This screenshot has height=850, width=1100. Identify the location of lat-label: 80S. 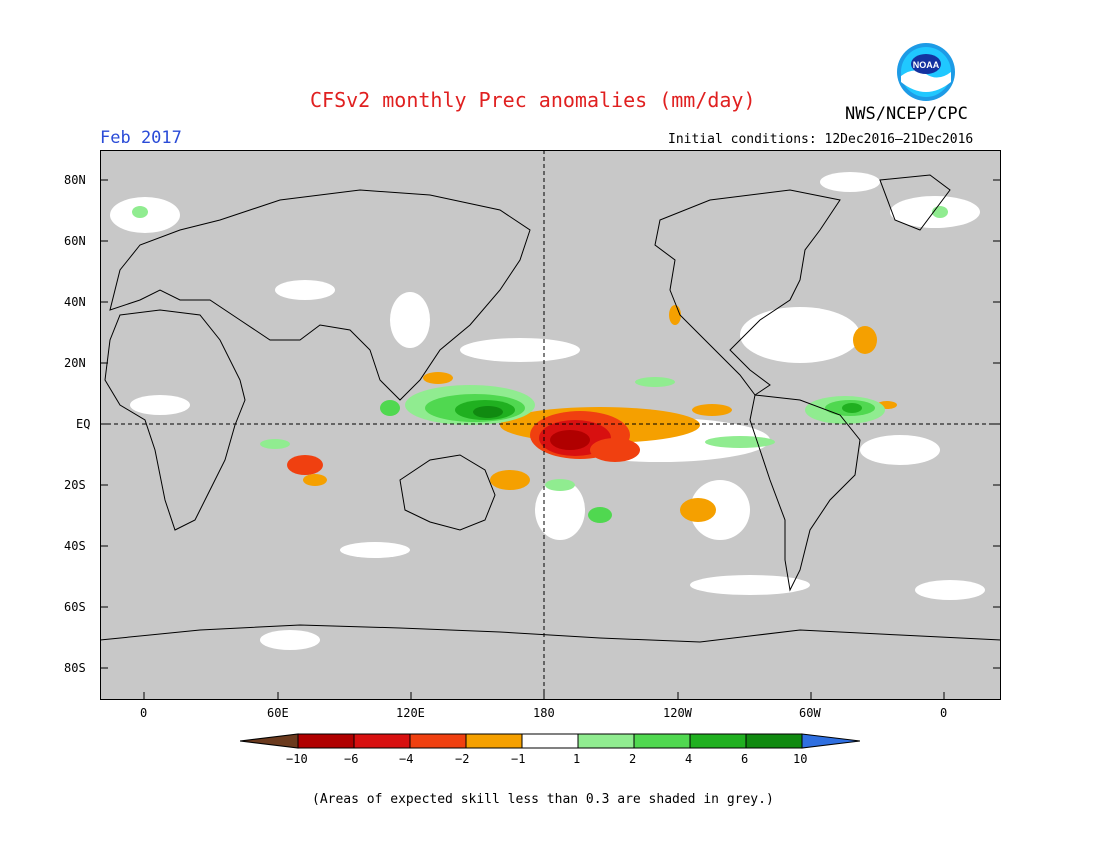
(75, 668).